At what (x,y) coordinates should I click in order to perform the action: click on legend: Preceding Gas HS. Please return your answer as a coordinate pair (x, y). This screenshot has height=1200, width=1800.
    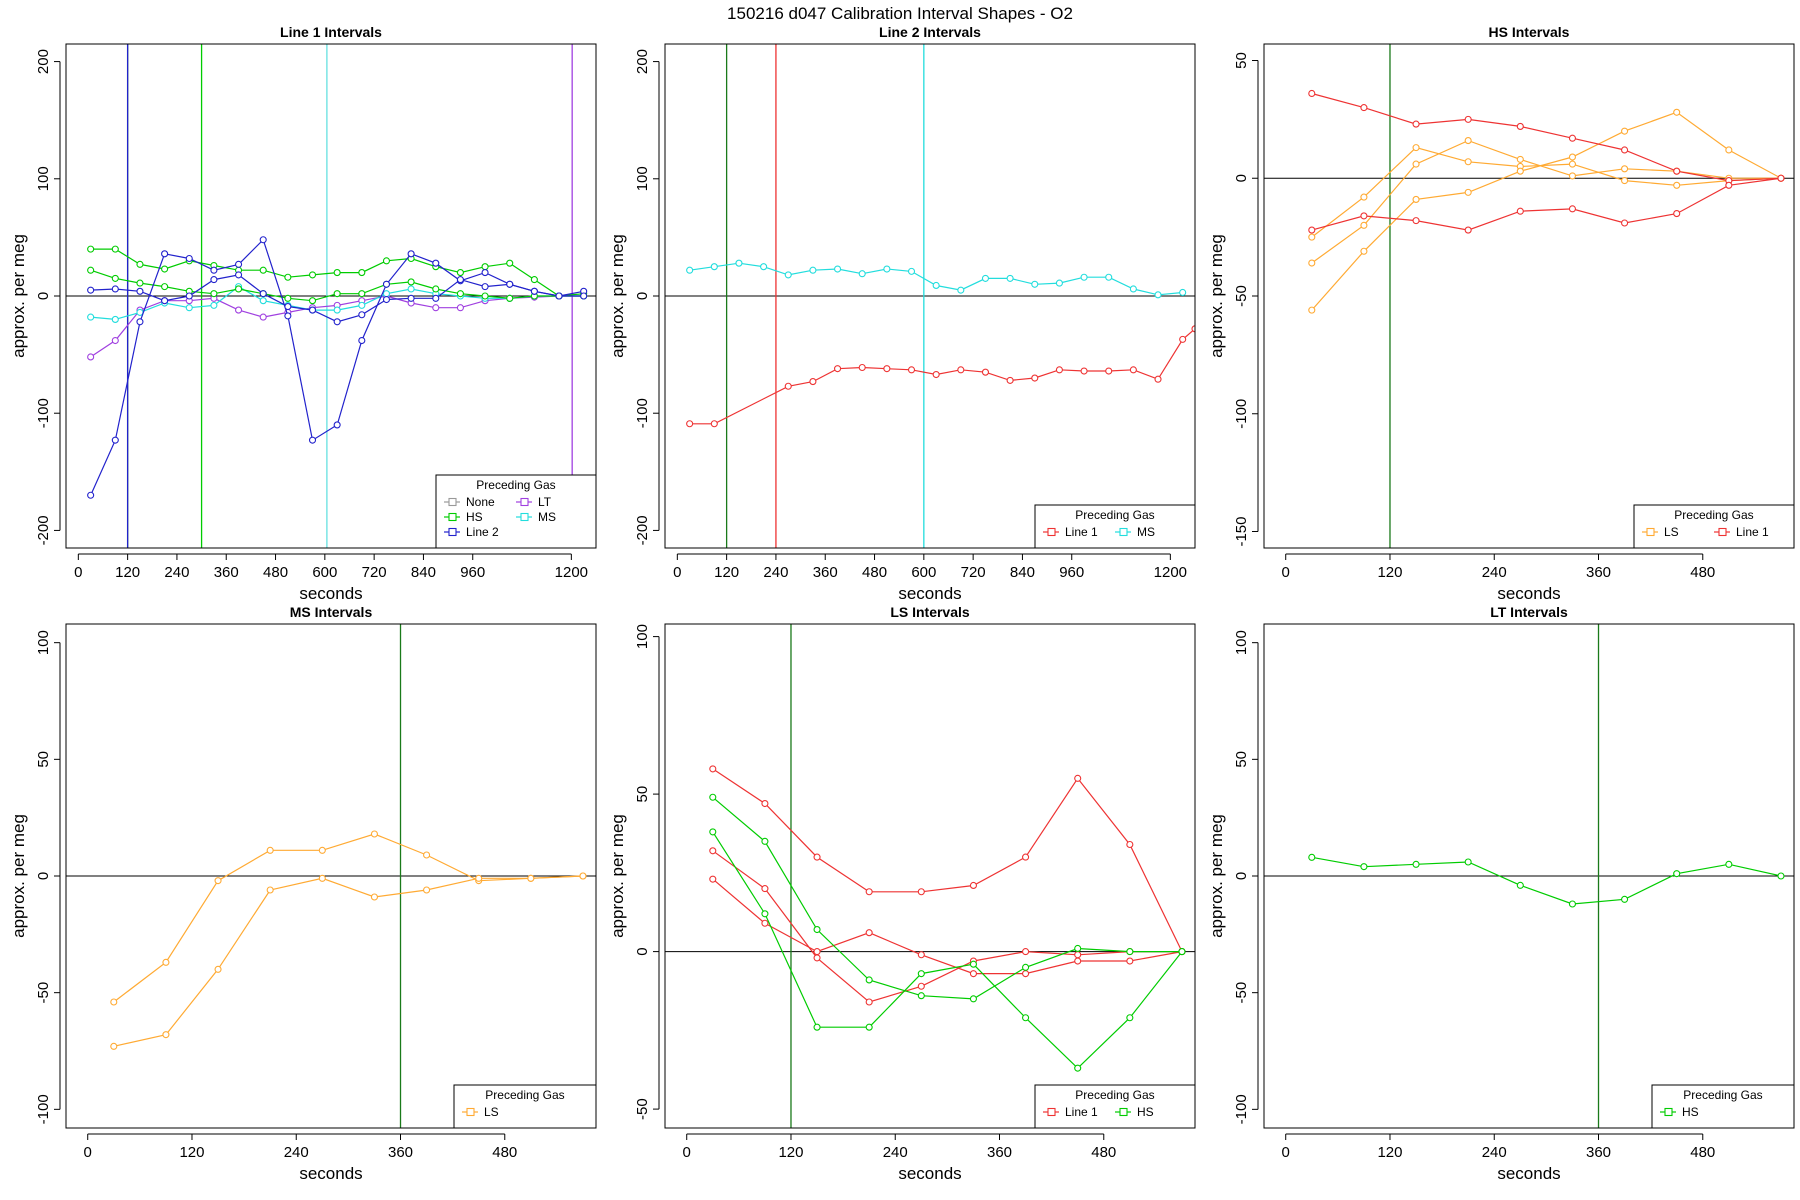
    Looking at the image, I should click on (1723, 1106).